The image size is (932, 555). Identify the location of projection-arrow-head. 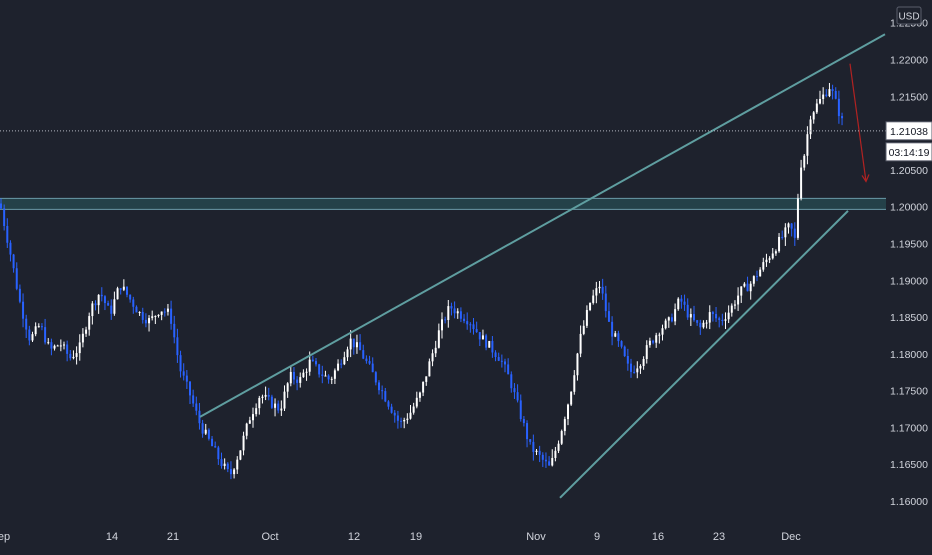
(865, 178).